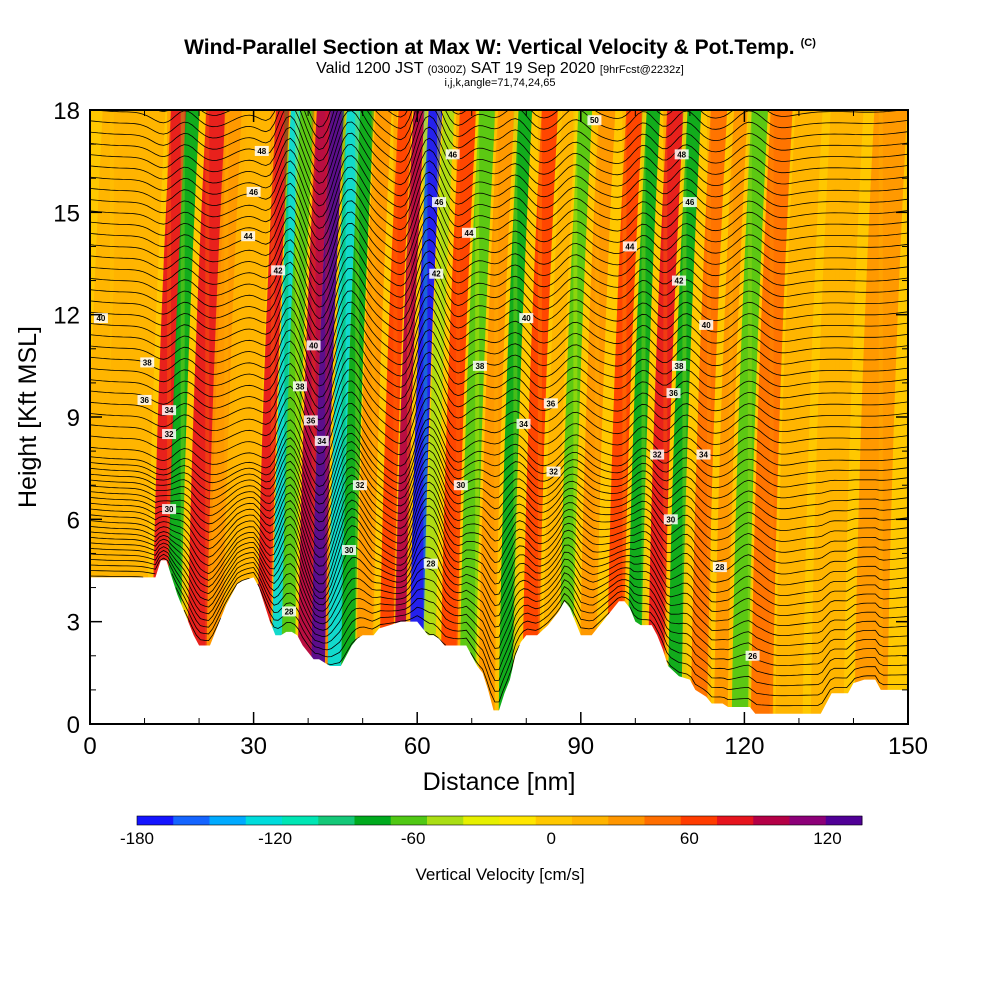  I want to click on contour-label-text: 46, so click(253, 192).